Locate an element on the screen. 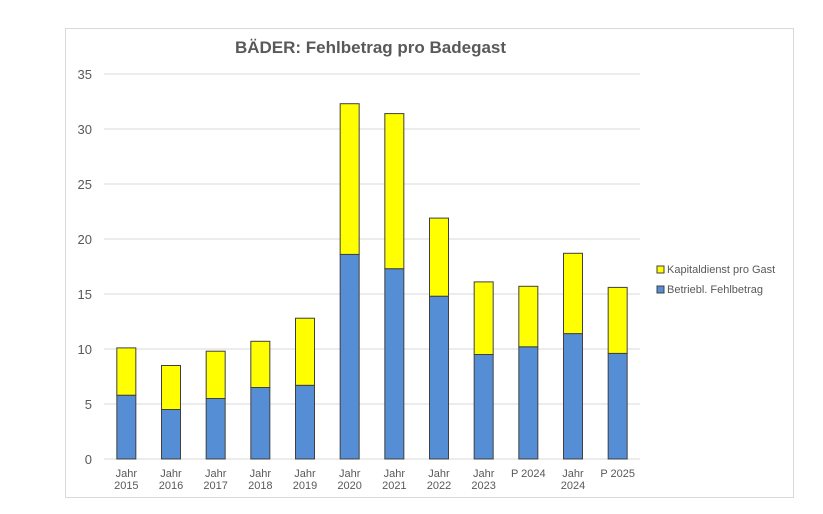  x-tick-label: 2023 is located at coordinates (483, 486).